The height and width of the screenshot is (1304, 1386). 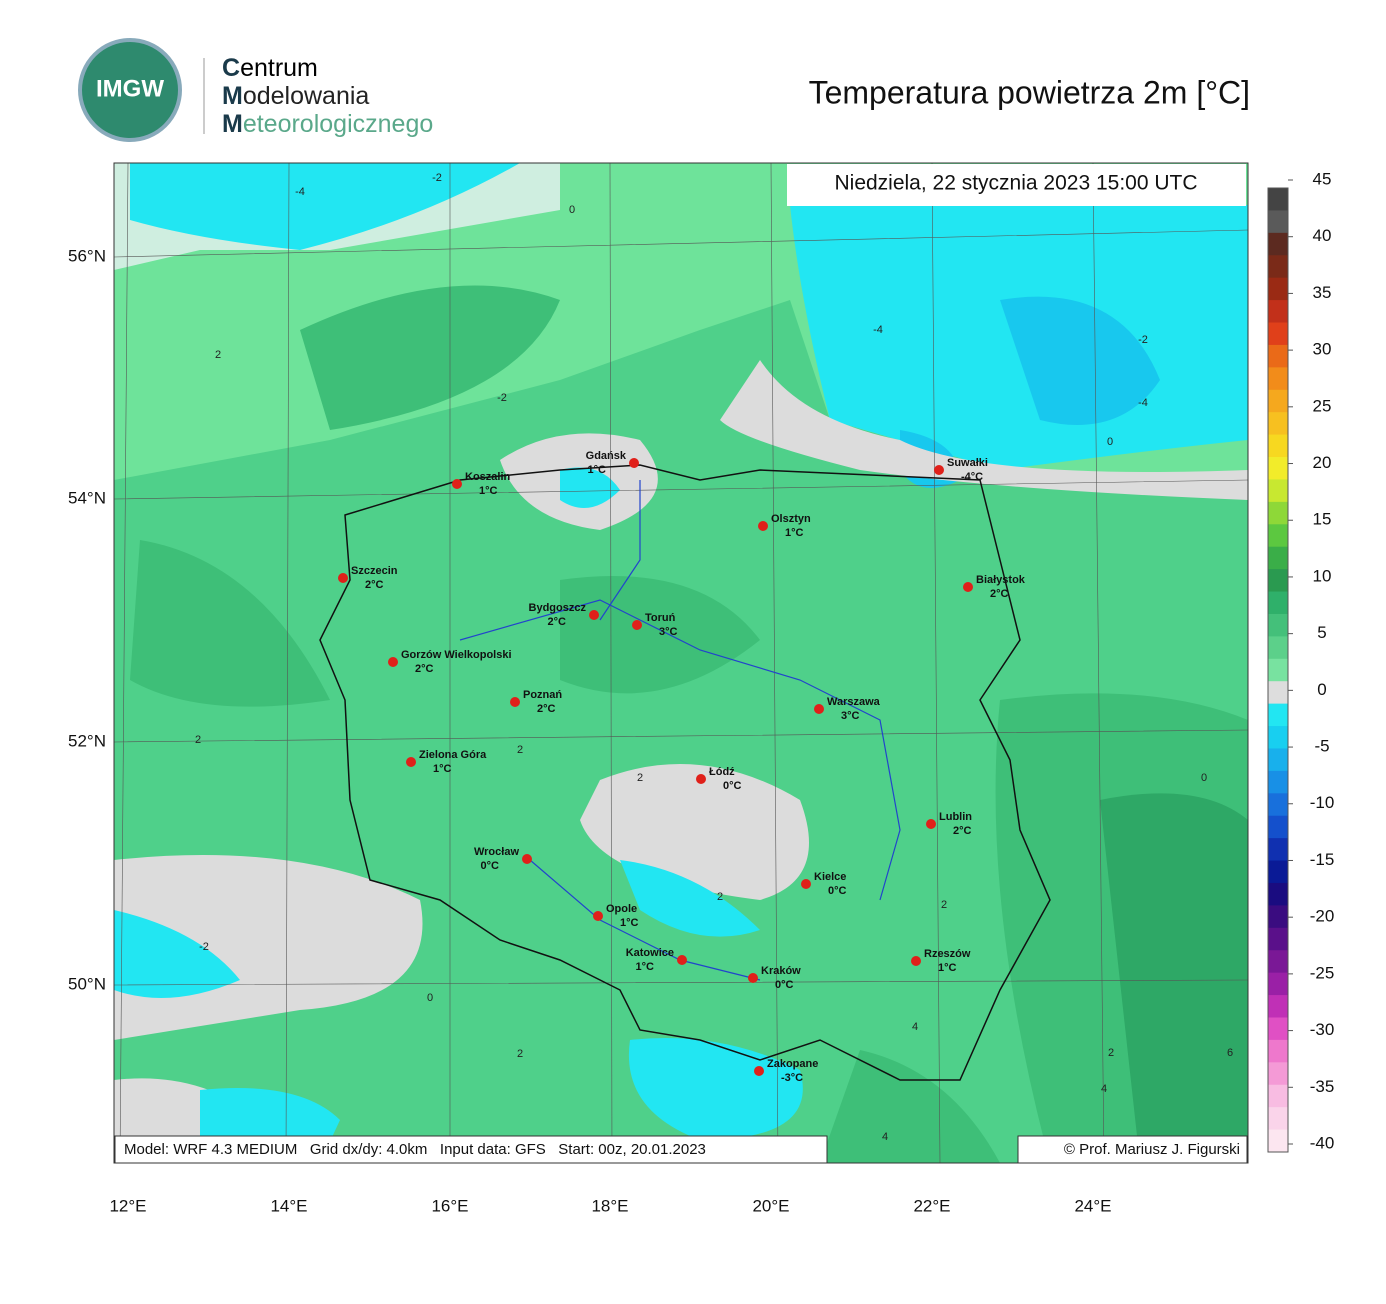 What do you see at coordinates (606, 456) in the screenshot?
I see `city-name: Gdańsk` at bounding box center [606, 456].